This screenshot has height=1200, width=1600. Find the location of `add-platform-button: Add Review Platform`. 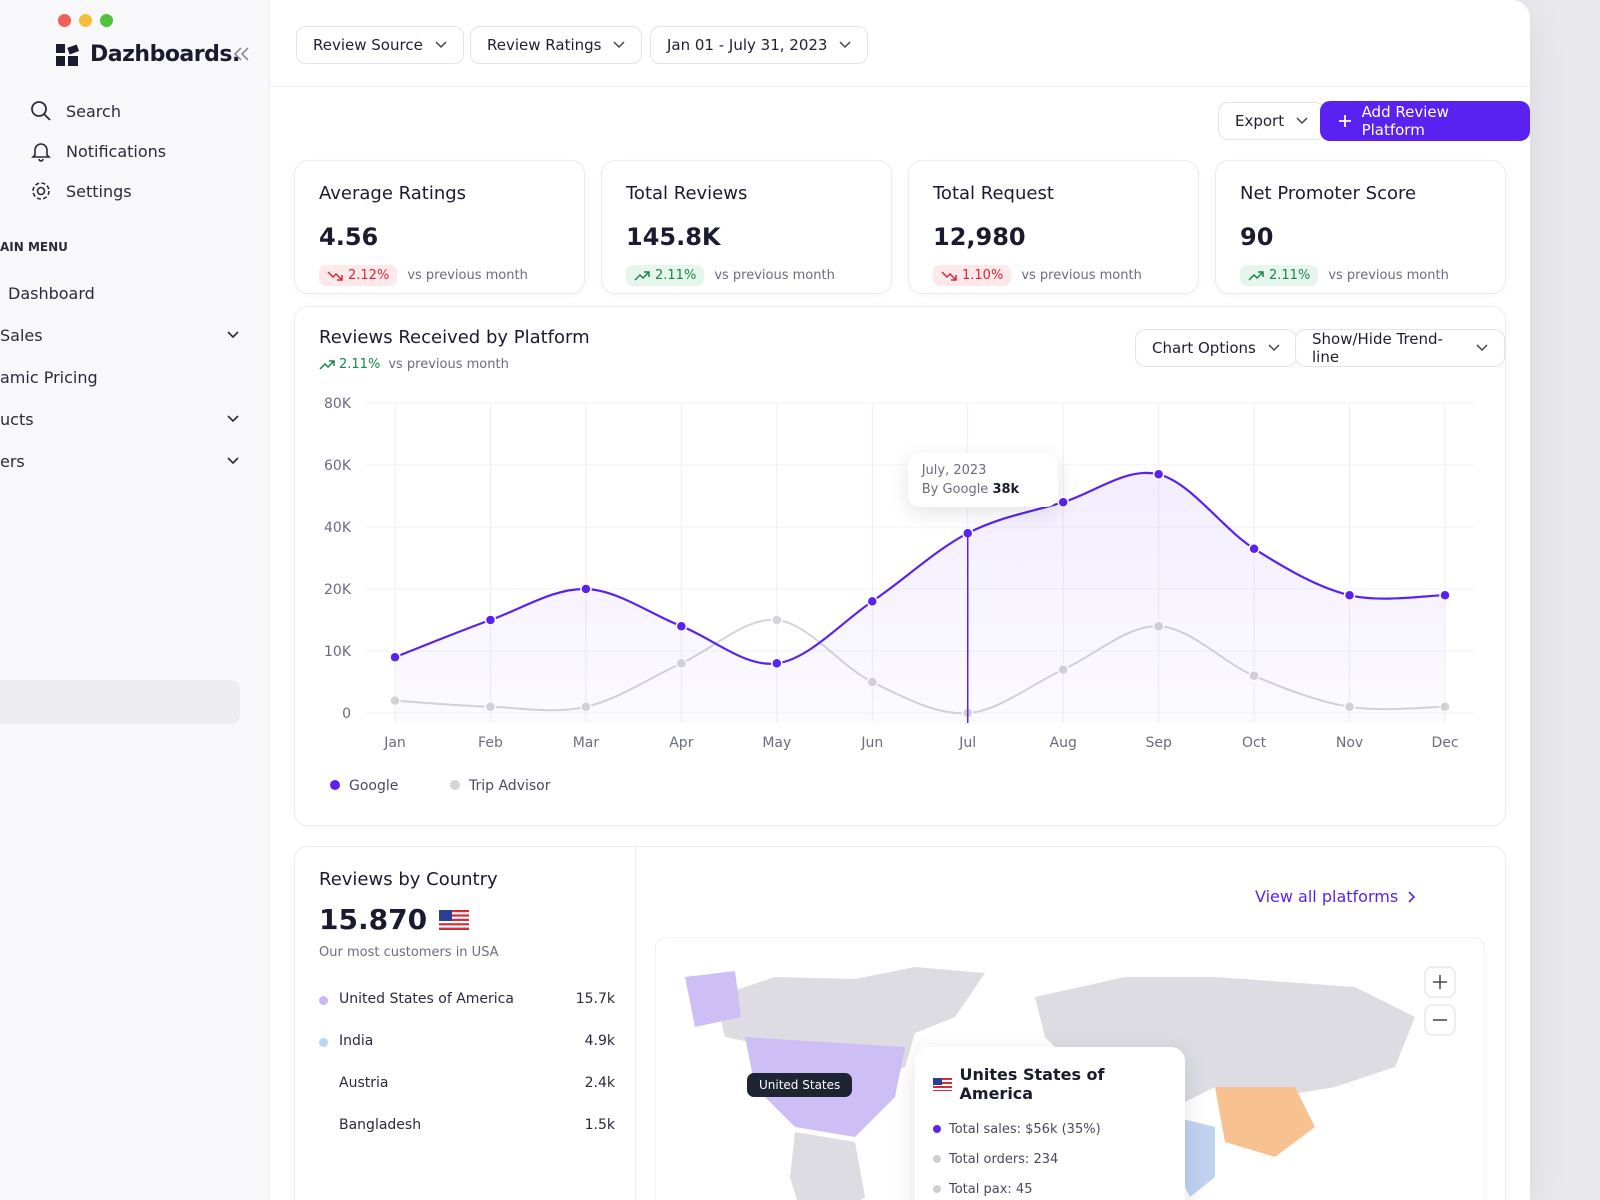

add-platform-button: Add Review Platform is located at coordinates (1425, 121).